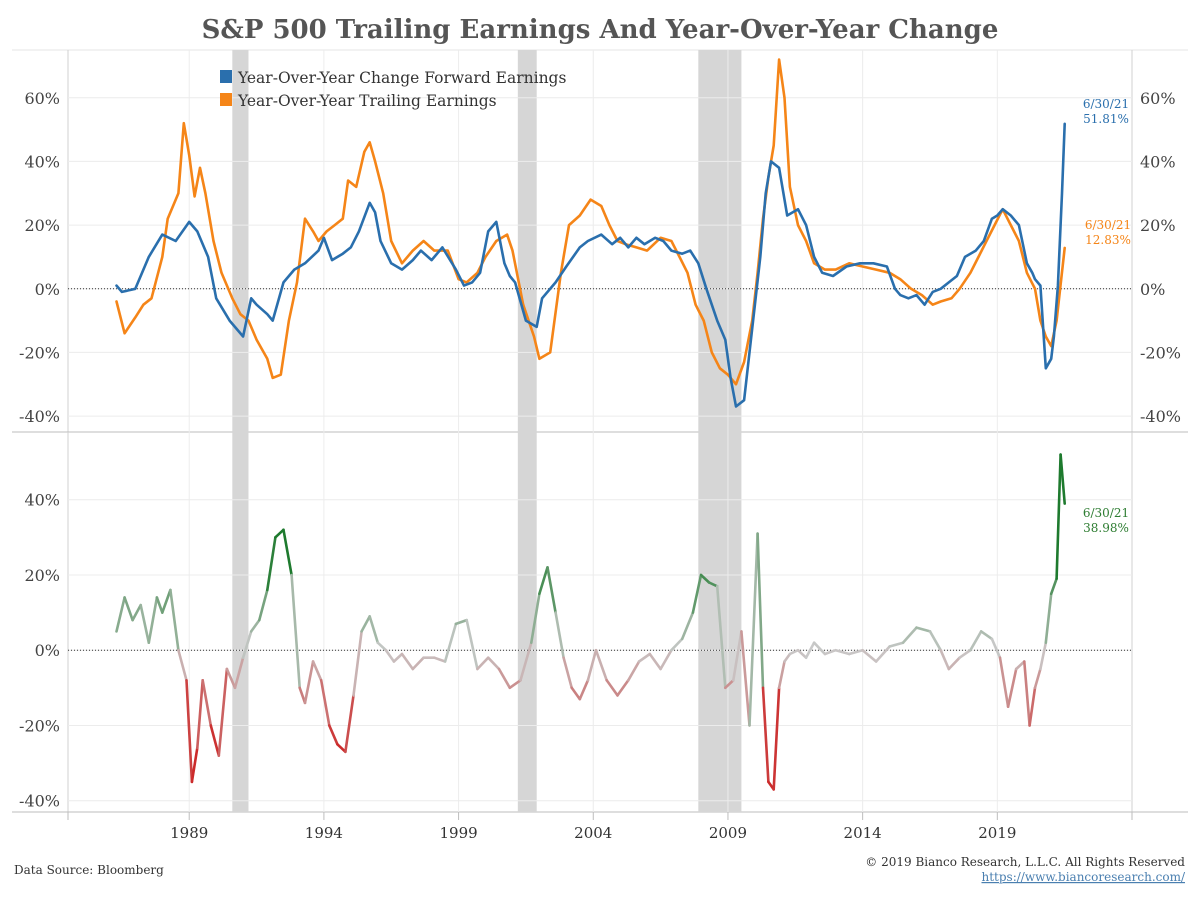  Describe the element at coordinates (47, 289) in the screenshot. I see `top-y-tick-label-left-2: 0%` at that location.